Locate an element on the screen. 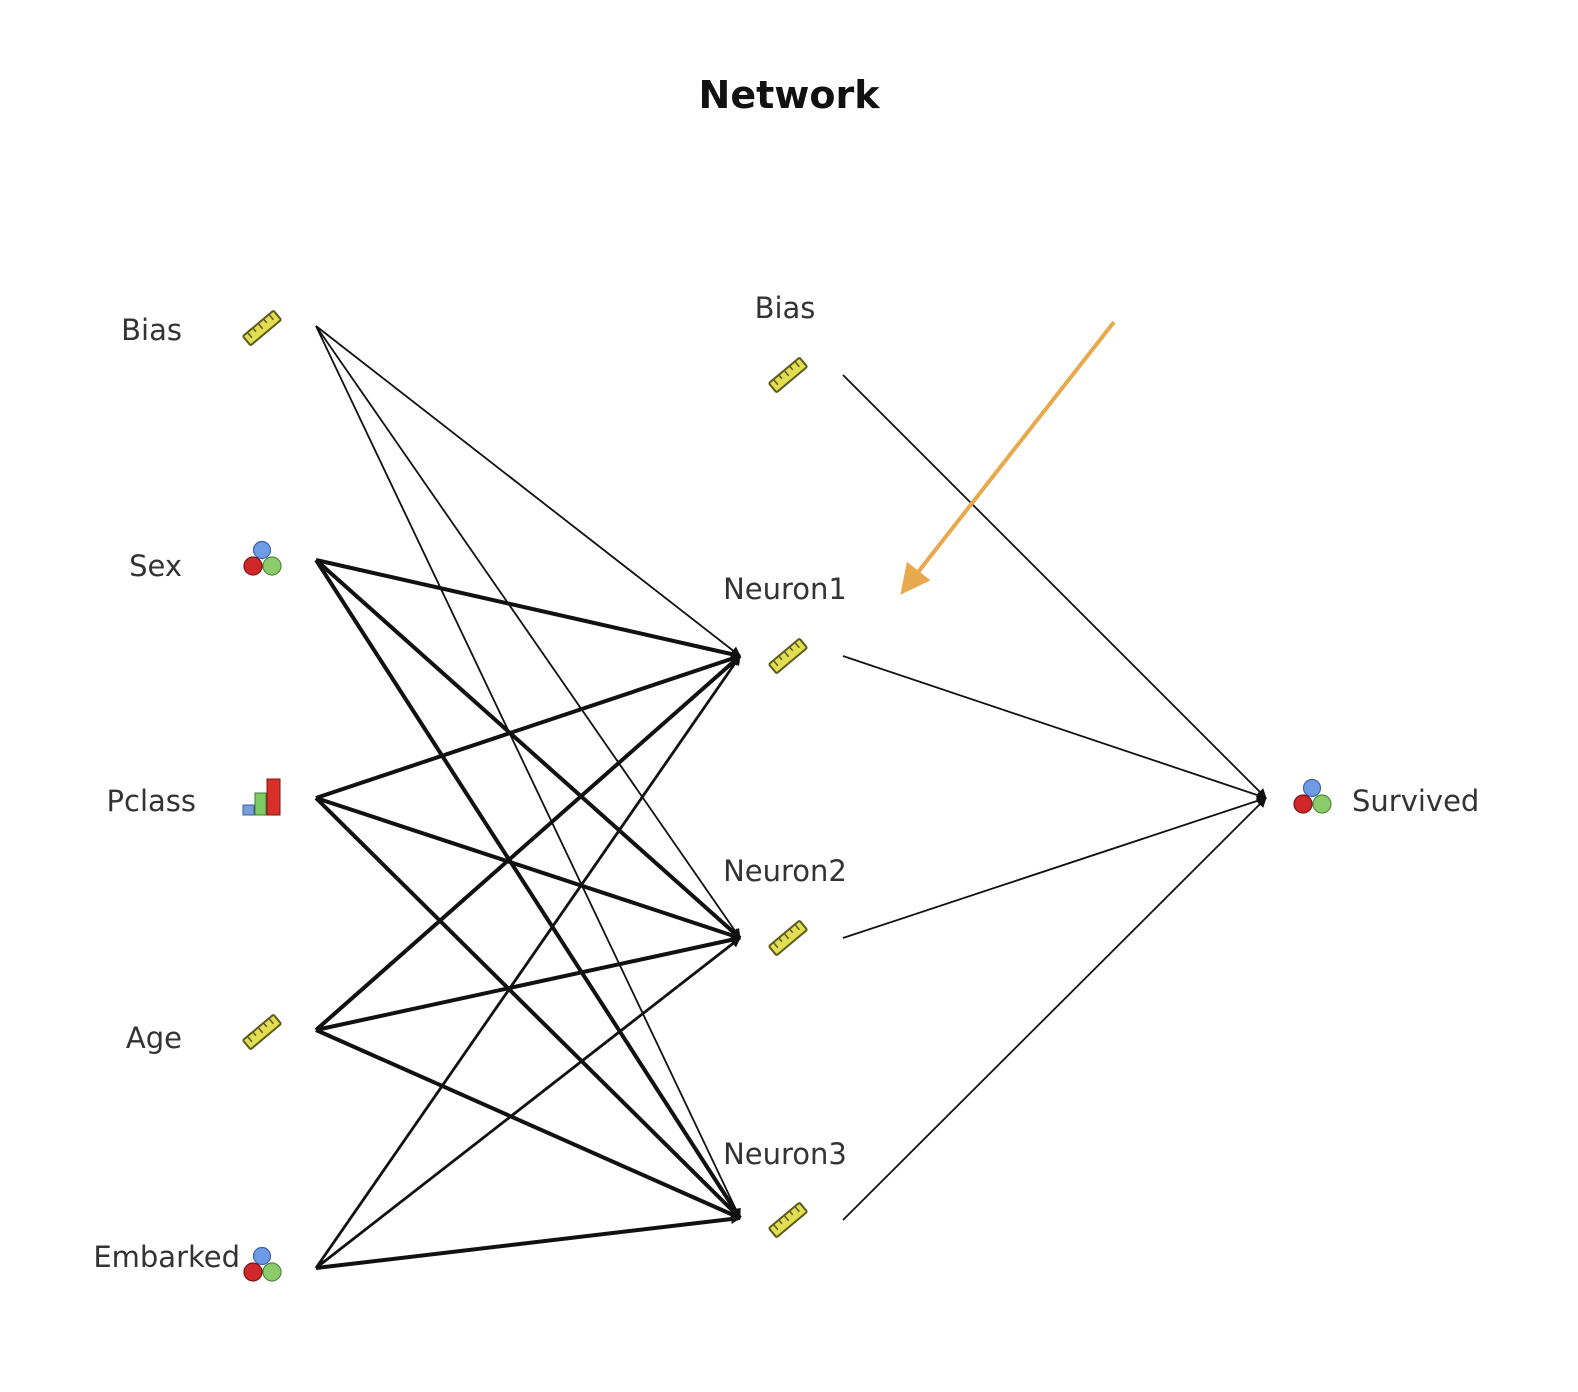  input-node-sex: Sex is located at coordinates (205, 561).